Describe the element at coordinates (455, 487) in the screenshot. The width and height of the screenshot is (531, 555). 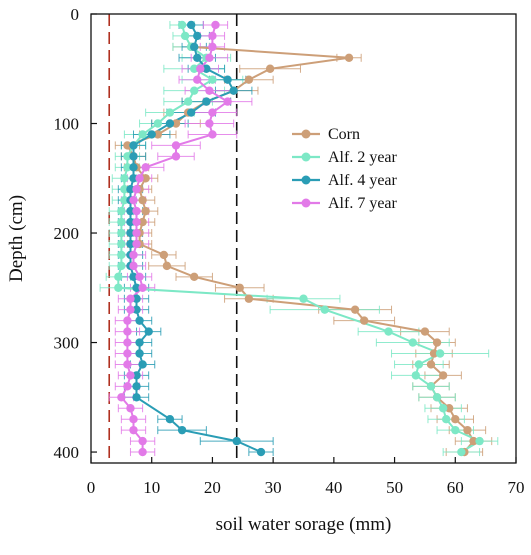
I see `x-tick-label: 60` at that location.